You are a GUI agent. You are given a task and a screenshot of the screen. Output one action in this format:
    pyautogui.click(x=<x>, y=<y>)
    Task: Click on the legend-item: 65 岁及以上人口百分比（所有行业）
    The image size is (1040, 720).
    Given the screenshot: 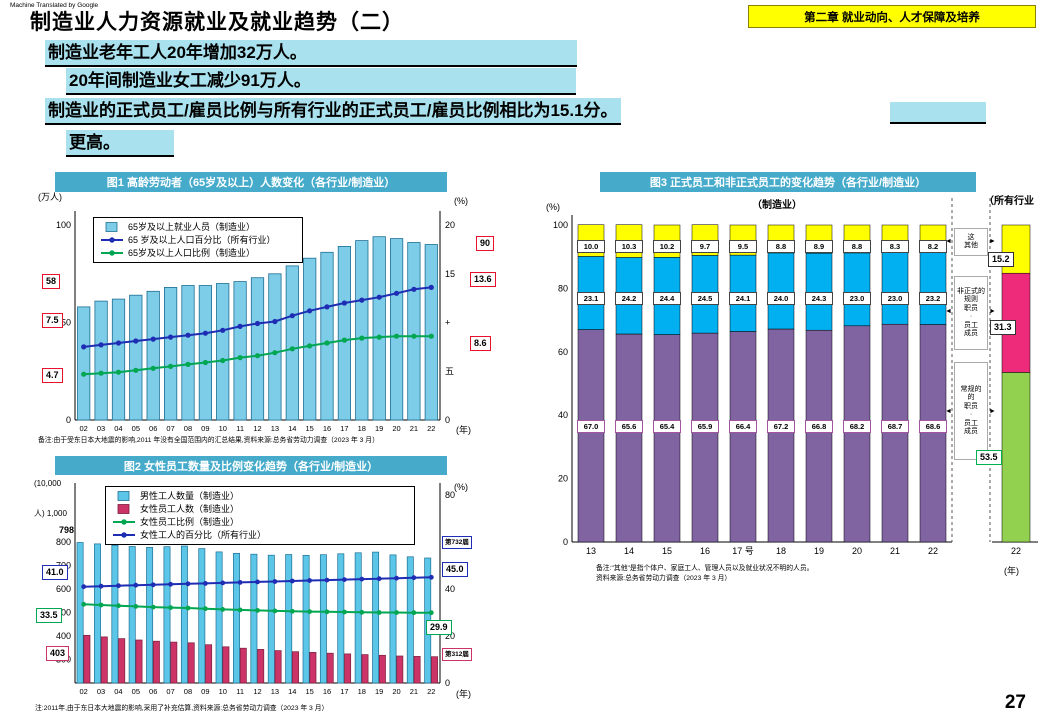 What is the action you would take?
    pyautogui.click(x=198, y=240)
    